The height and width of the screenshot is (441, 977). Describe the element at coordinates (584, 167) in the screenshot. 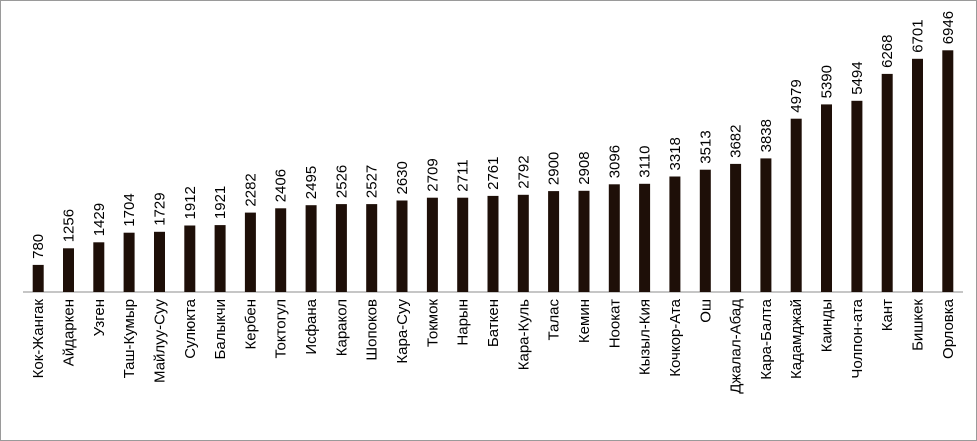

I see `data-label-19: 2908` at that location.